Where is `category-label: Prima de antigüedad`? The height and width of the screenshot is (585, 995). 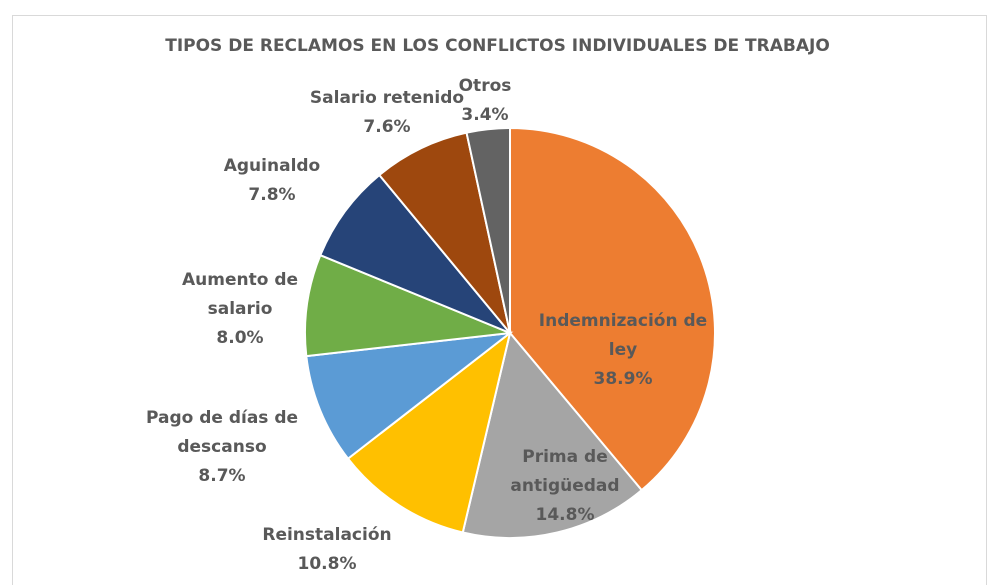
category-label: Prima de antigüedad is located at coordinates (565, 471).